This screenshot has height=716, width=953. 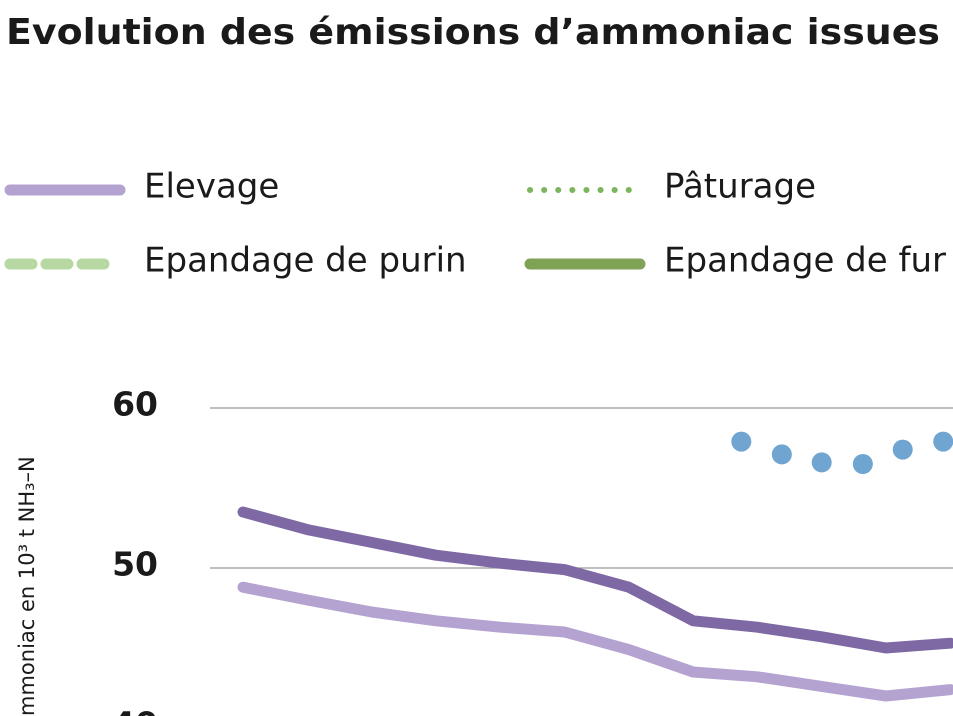 What do you see at coordinates (805, 261) in the screenshot?
I see `legend-label: Epandage de fur` at bounding box center [805, 261].